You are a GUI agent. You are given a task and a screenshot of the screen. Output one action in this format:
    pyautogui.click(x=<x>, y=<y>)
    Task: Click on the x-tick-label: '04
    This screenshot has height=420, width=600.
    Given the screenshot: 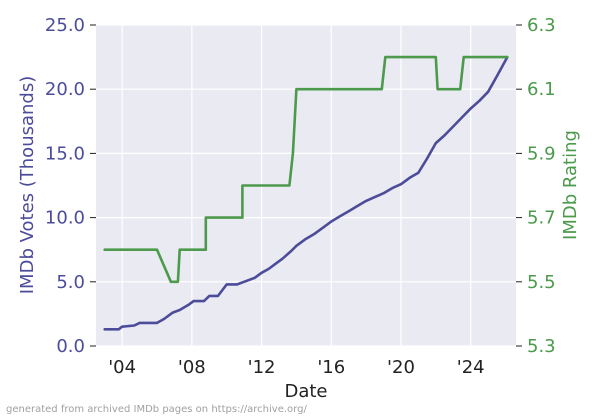 What is the action you would take?
    pyautogui.click(x=122, y=367)
    